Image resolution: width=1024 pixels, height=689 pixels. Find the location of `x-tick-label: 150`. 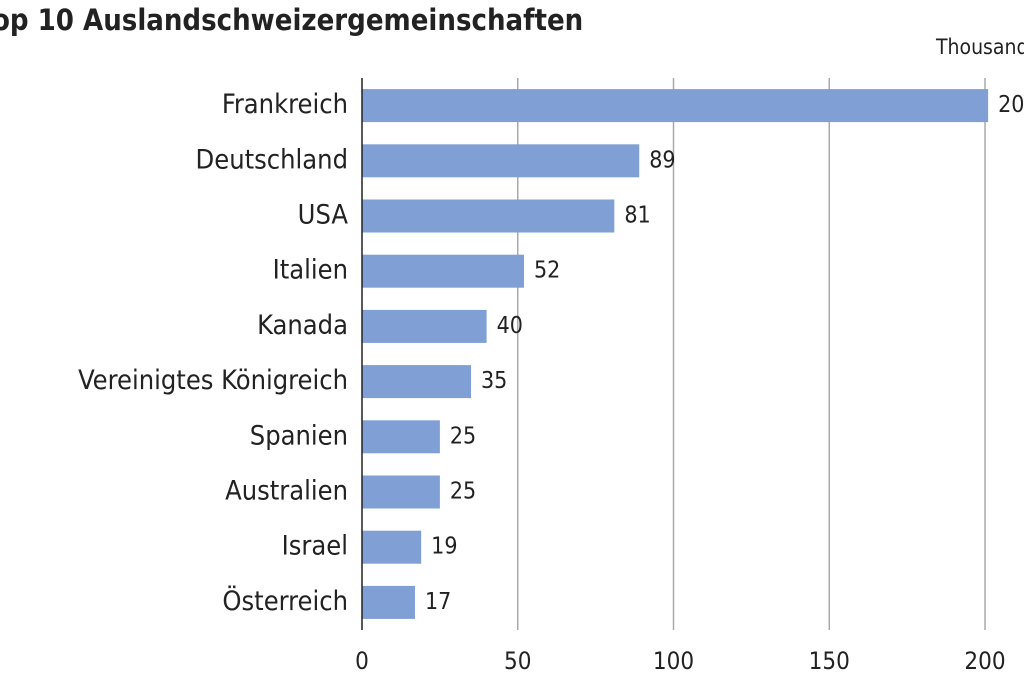

x-tick-label: 150 is located at coordinates (829, 661).